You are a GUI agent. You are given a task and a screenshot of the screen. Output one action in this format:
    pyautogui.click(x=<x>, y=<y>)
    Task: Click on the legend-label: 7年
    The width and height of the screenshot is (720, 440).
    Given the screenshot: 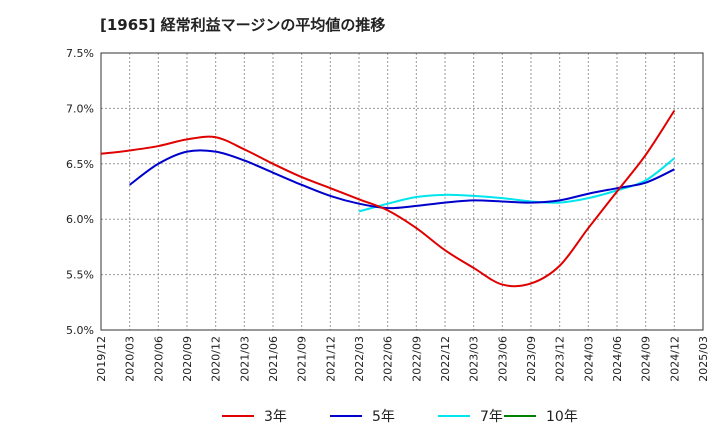 What is the action you would take?
    pyautogui.click(x=491, y=417)
    